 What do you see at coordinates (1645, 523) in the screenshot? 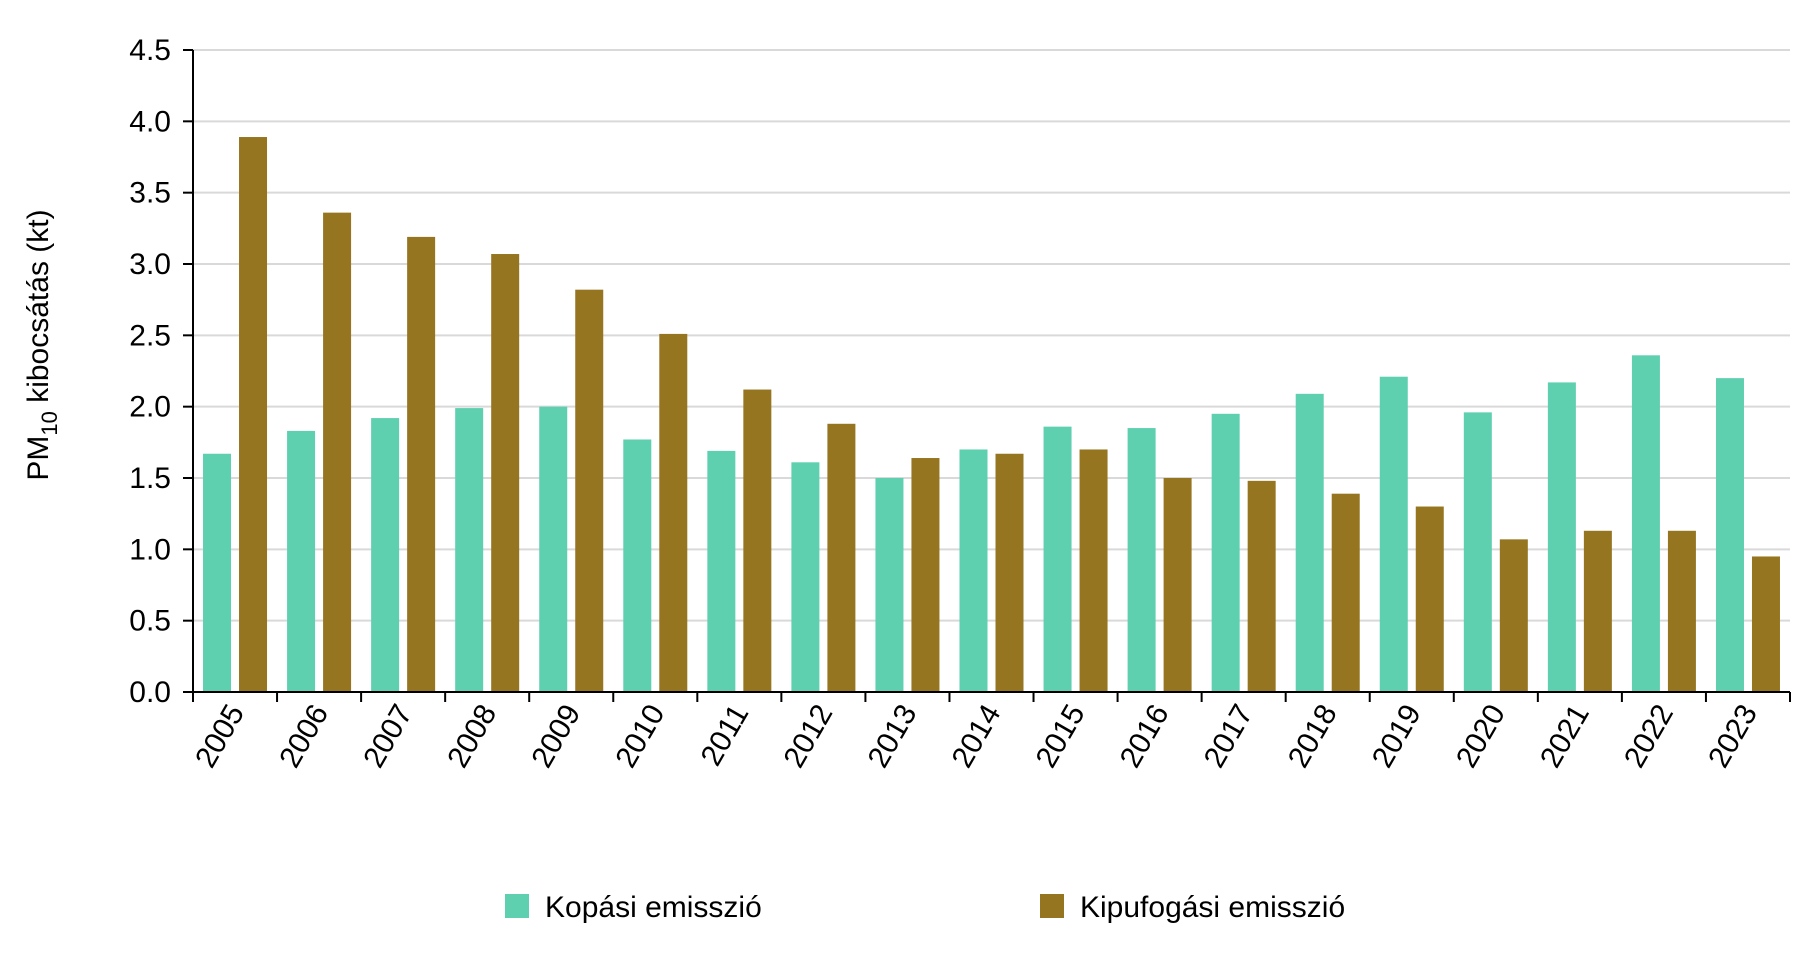
I see `bar-kopasi-2022` at bounding box center [1645, 523].